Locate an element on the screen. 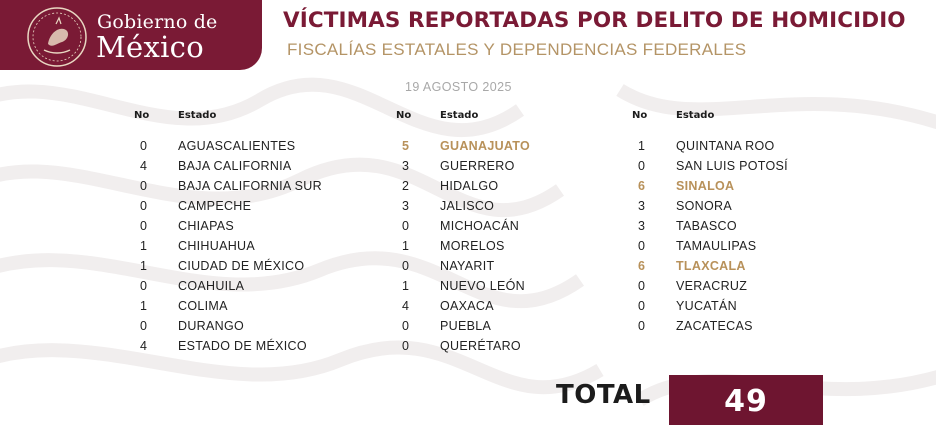  victim-count: 5 is located at coordinates (406, 146).